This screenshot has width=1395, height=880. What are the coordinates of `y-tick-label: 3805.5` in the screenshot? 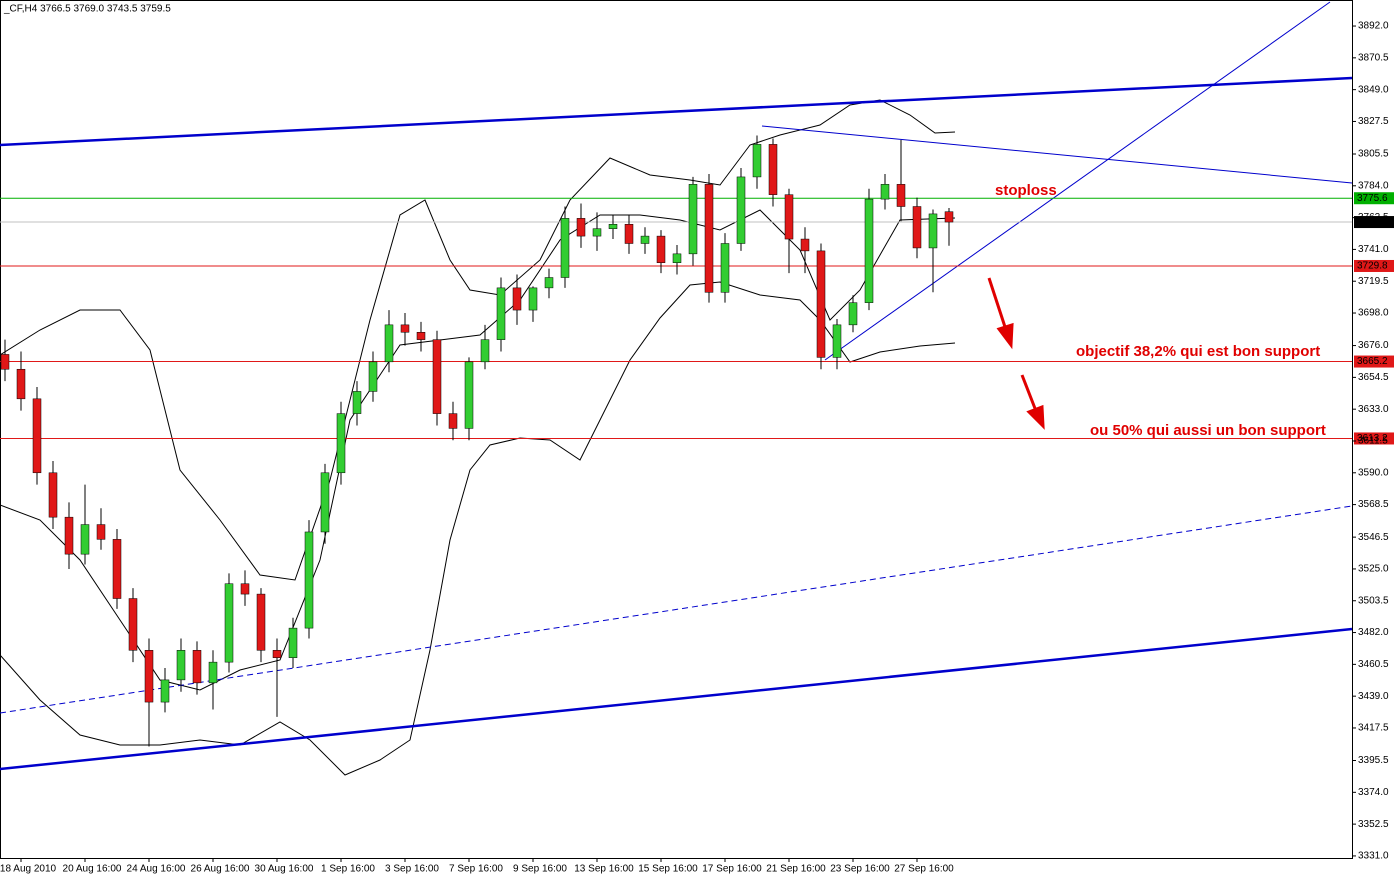 It's located at (1373, 154).